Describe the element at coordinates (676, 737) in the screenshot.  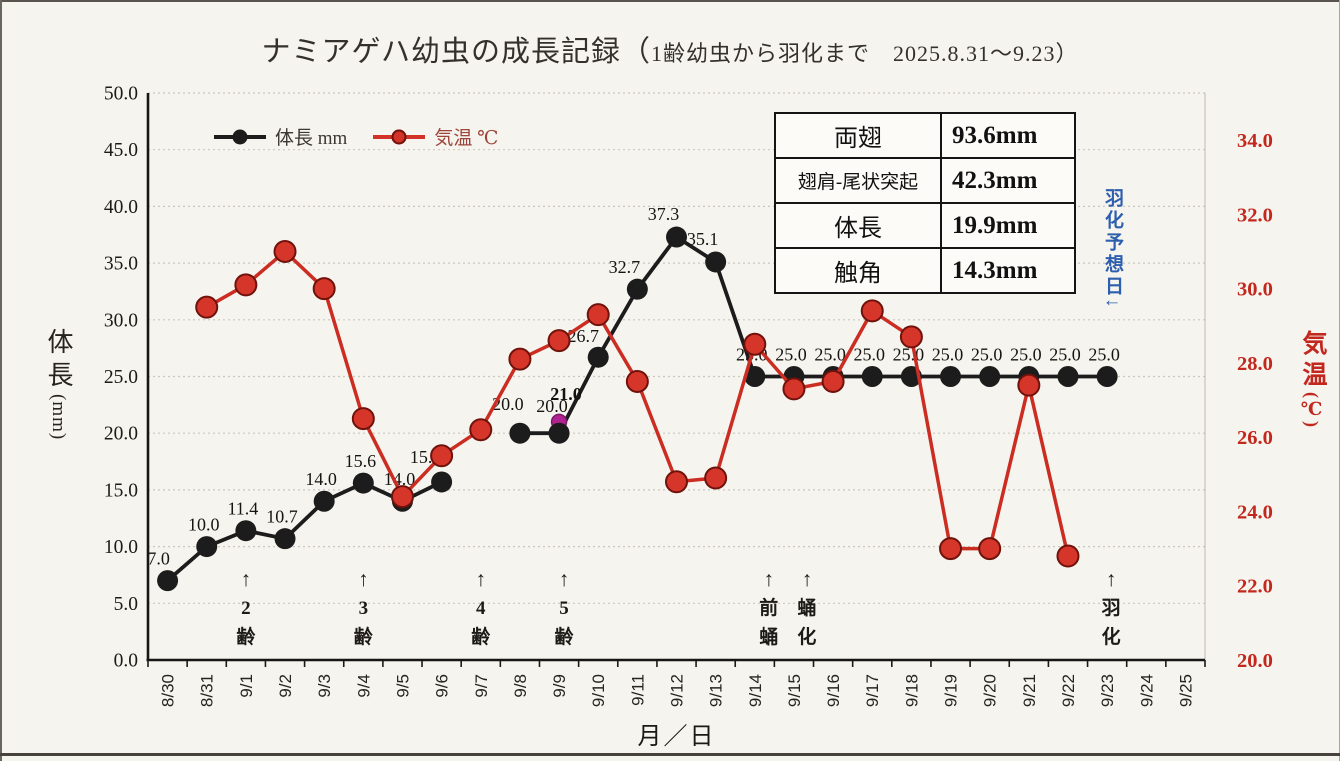
I see `x-axis-title: 月／日` at that location.